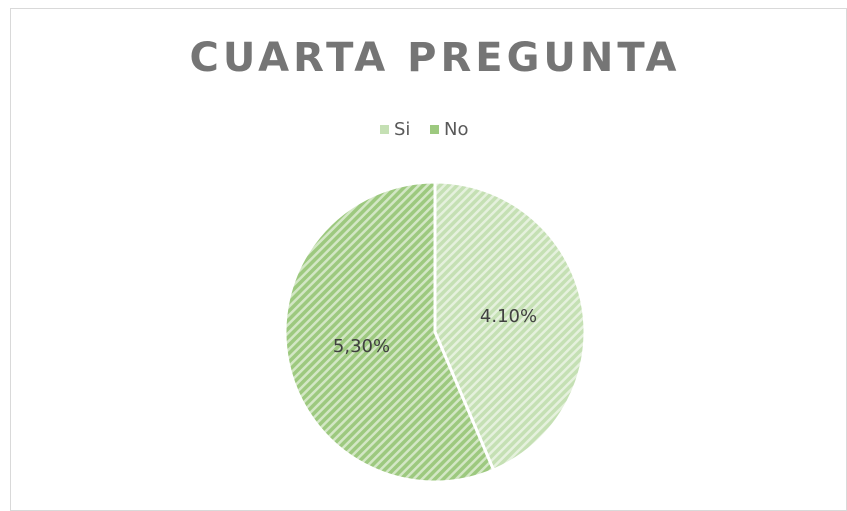 This screenshot has height=511, width=847. What do you see at coordinates (361, 346) in the screenshot?
I see `data-label: 5,30%` at bounding box center [361, 346].